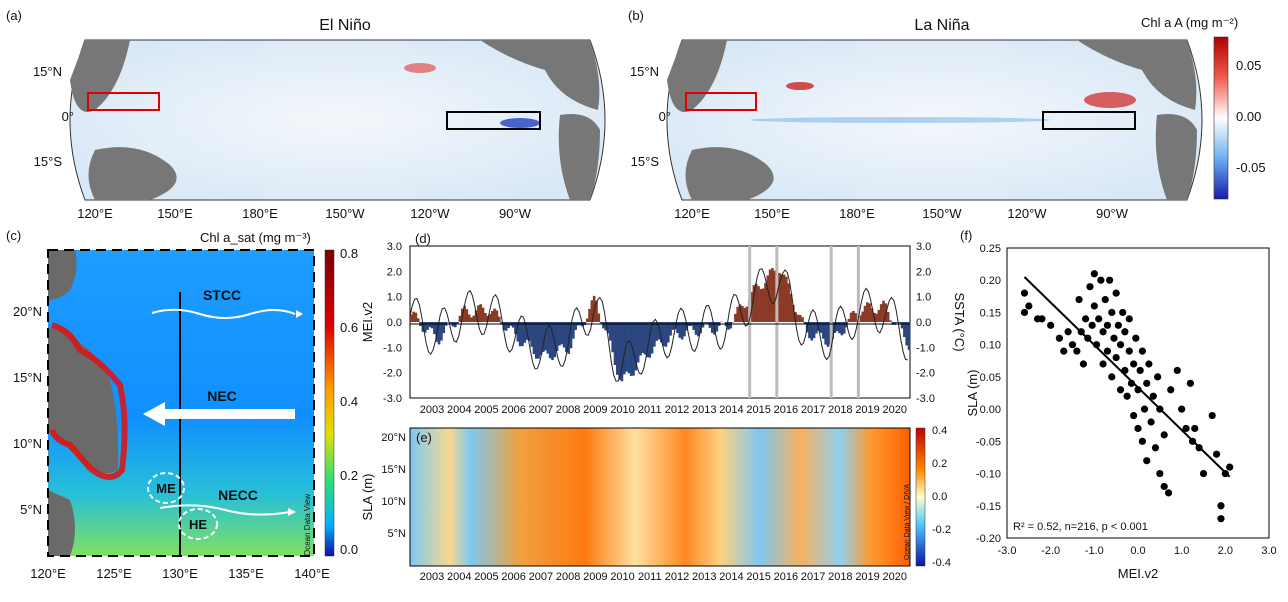 This screenshot has width=1288, height=602. What do you see at coordinates (1138, 573) in the screenshot?
I see `panel-f-xlabel: MEI.v2` at bounding box center [1138, 573].